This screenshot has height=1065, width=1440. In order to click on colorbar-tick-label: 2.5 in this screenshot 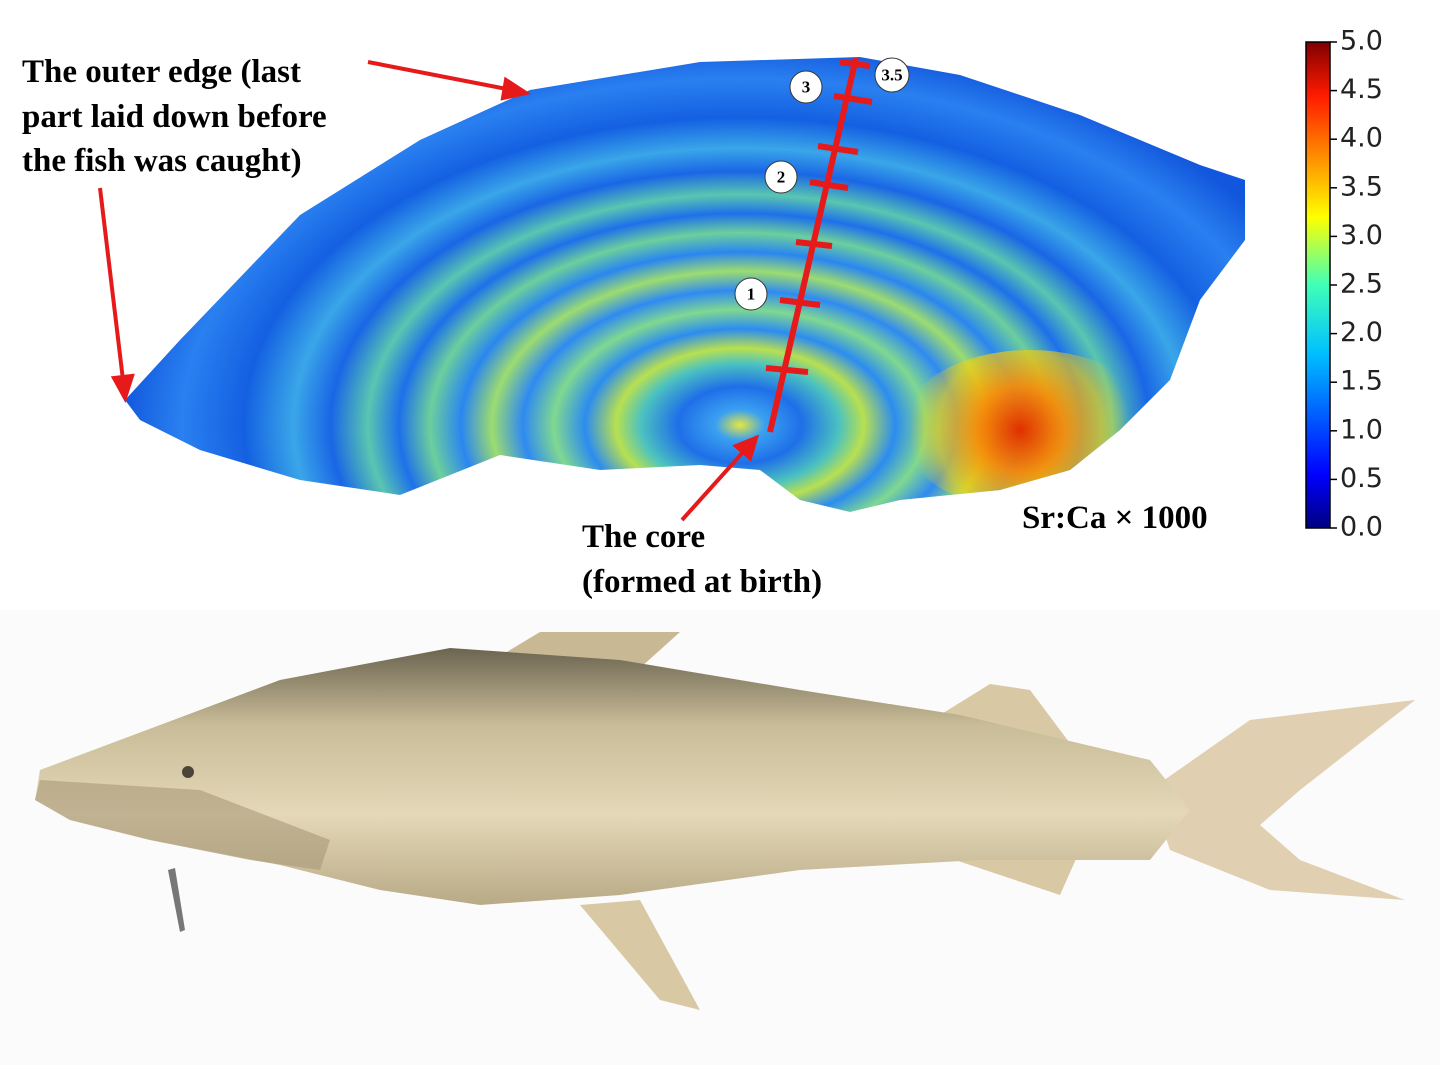, I will do `click(1361, 284)`.